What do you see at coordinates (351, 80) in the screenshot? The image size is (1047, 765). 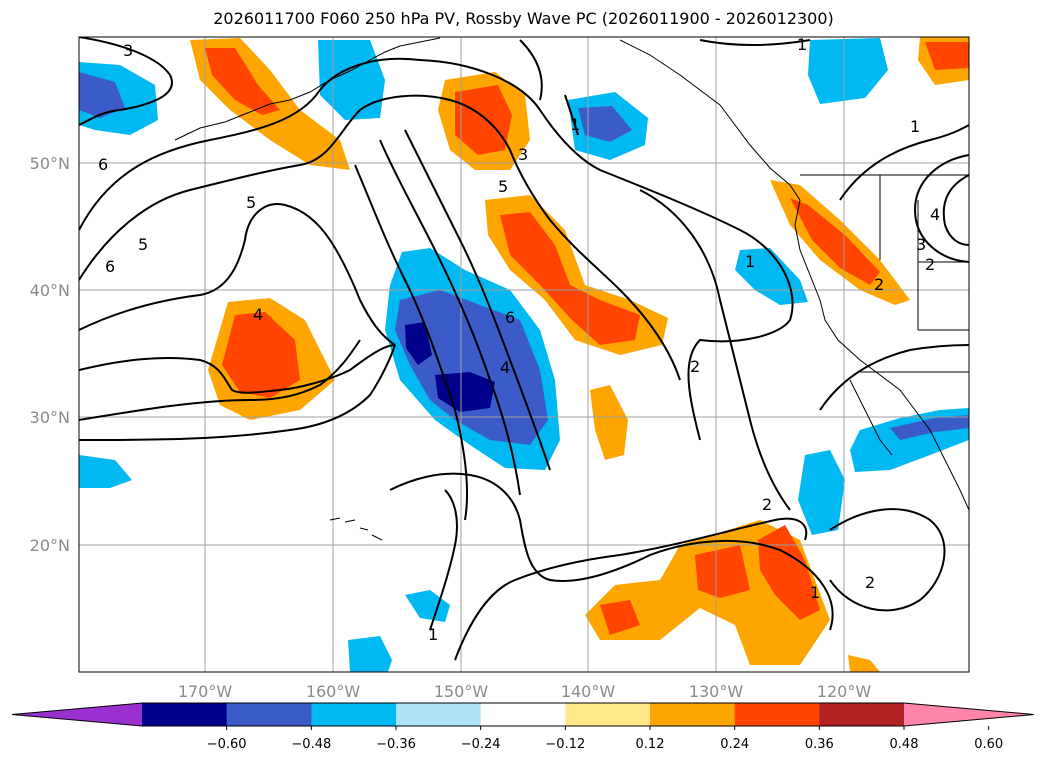 I see `anomaly-neg-north` at bounding box center [351, 80].